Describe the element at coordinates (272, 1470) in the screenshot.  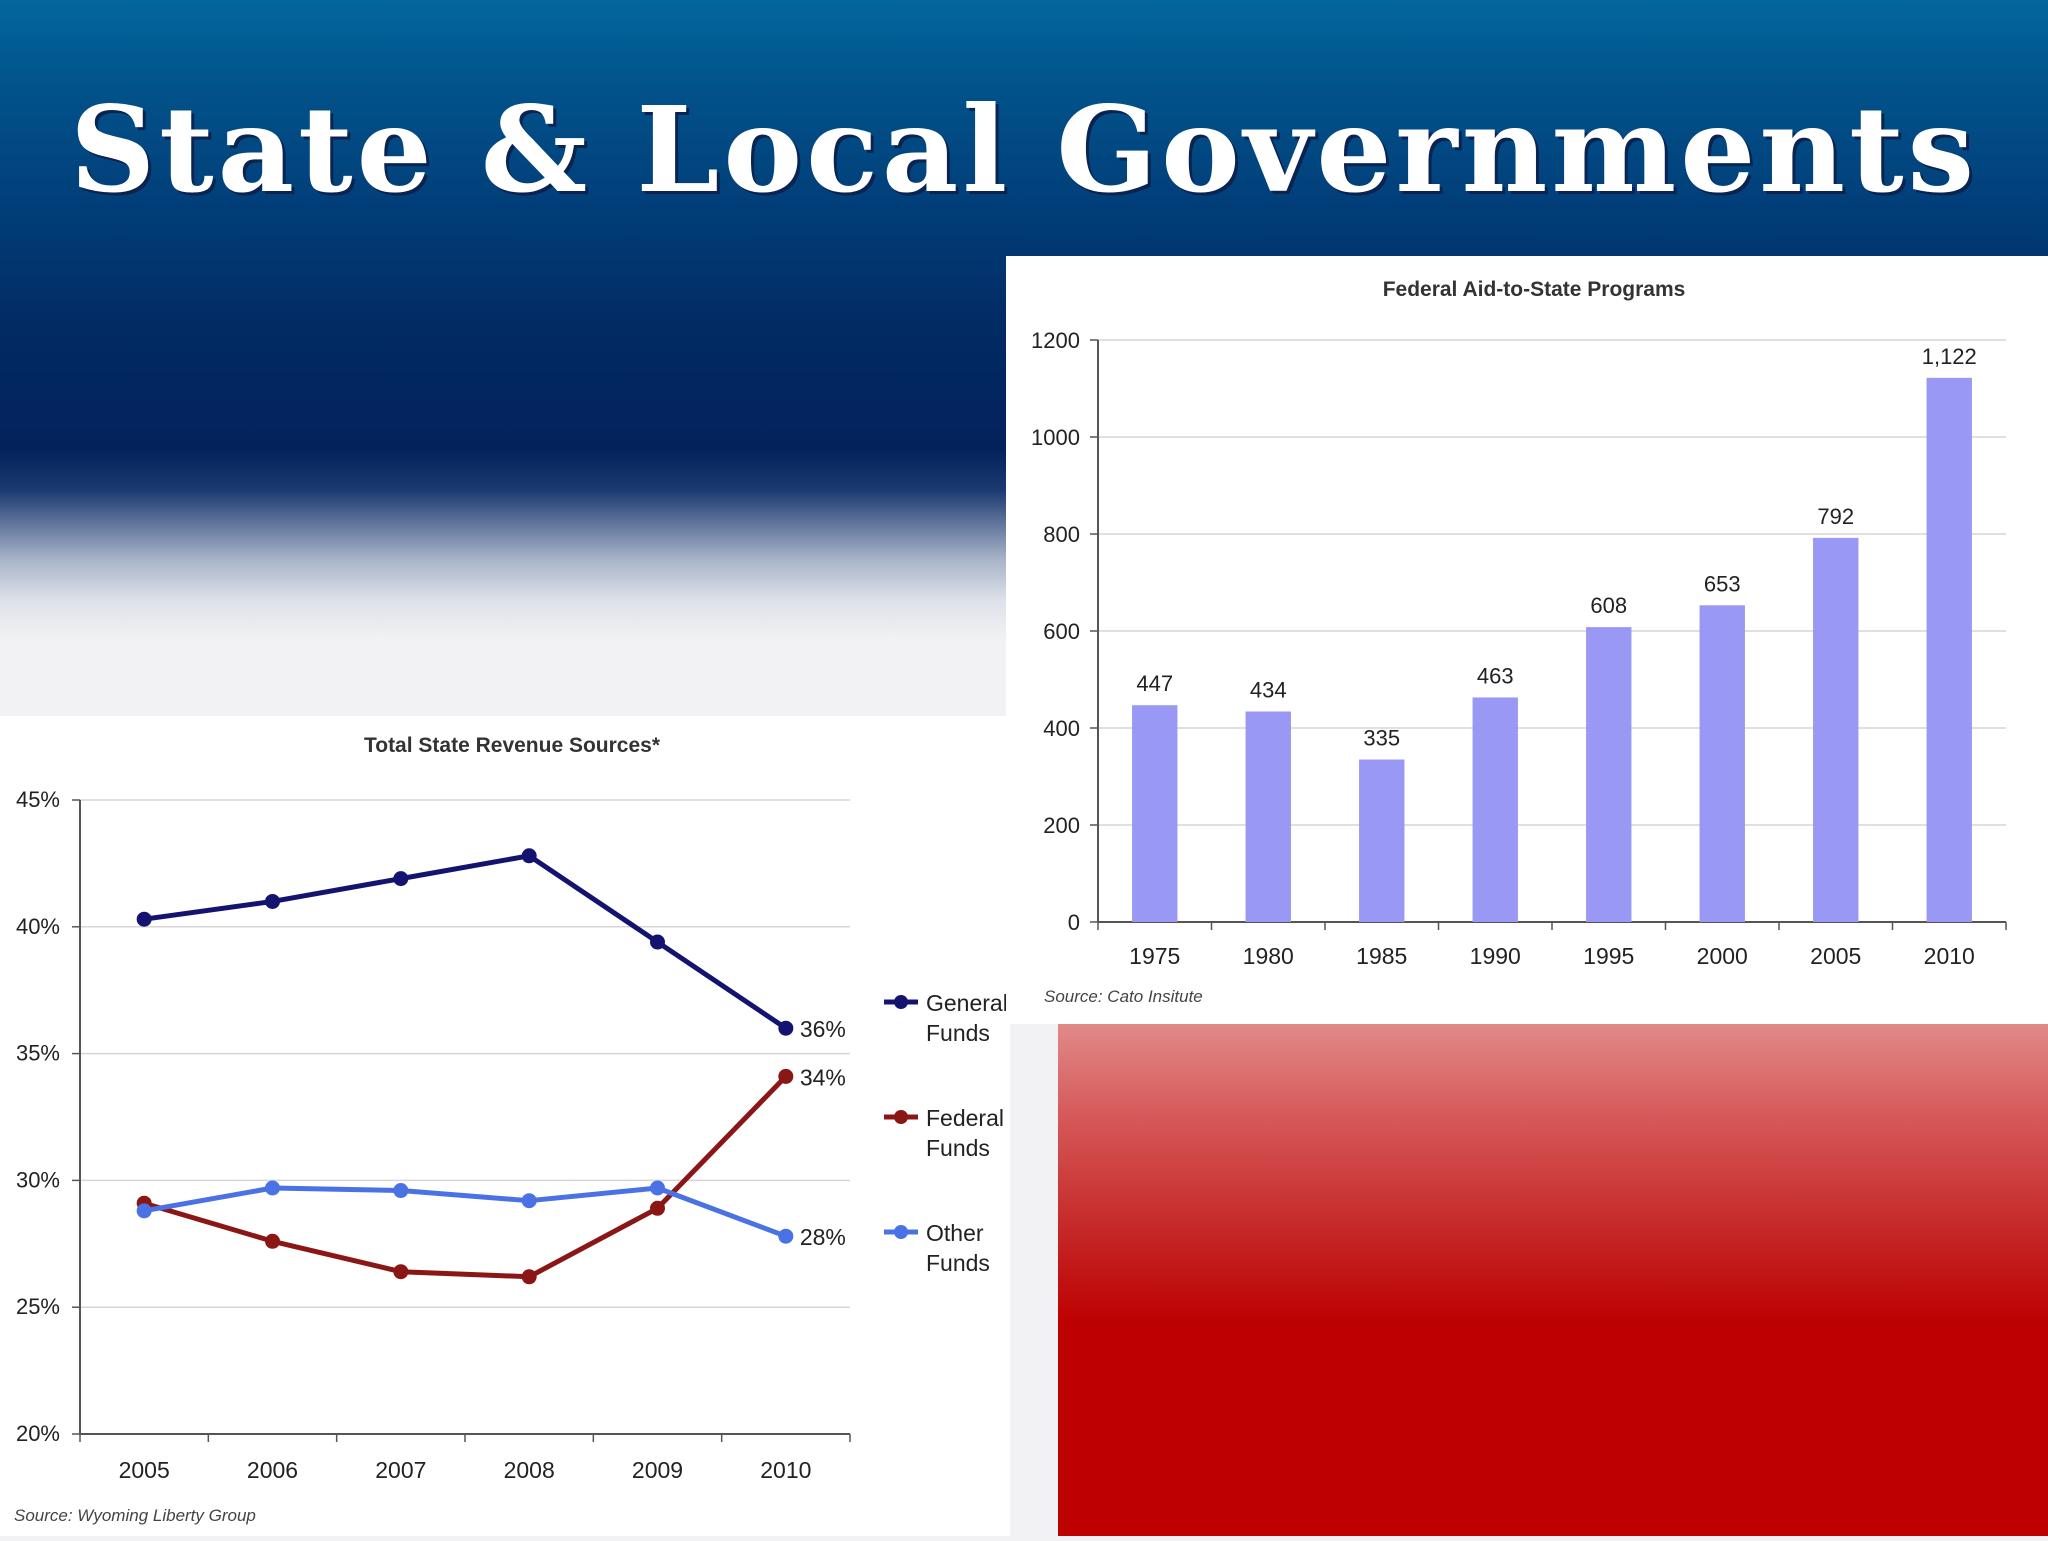
I see `line-x-tick-label: 2006` at that location.